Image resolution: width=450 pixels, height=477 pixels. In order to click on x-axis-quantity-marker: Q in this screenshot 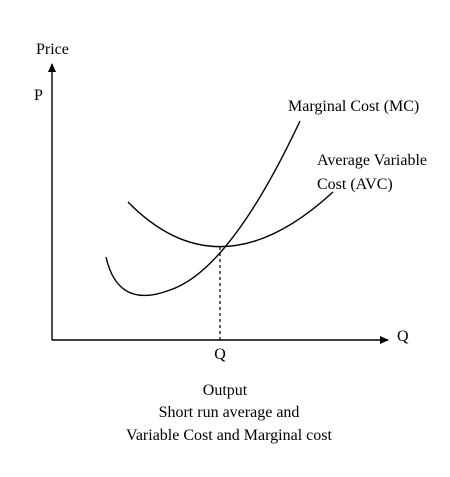, I will do `click(403, 336)`.